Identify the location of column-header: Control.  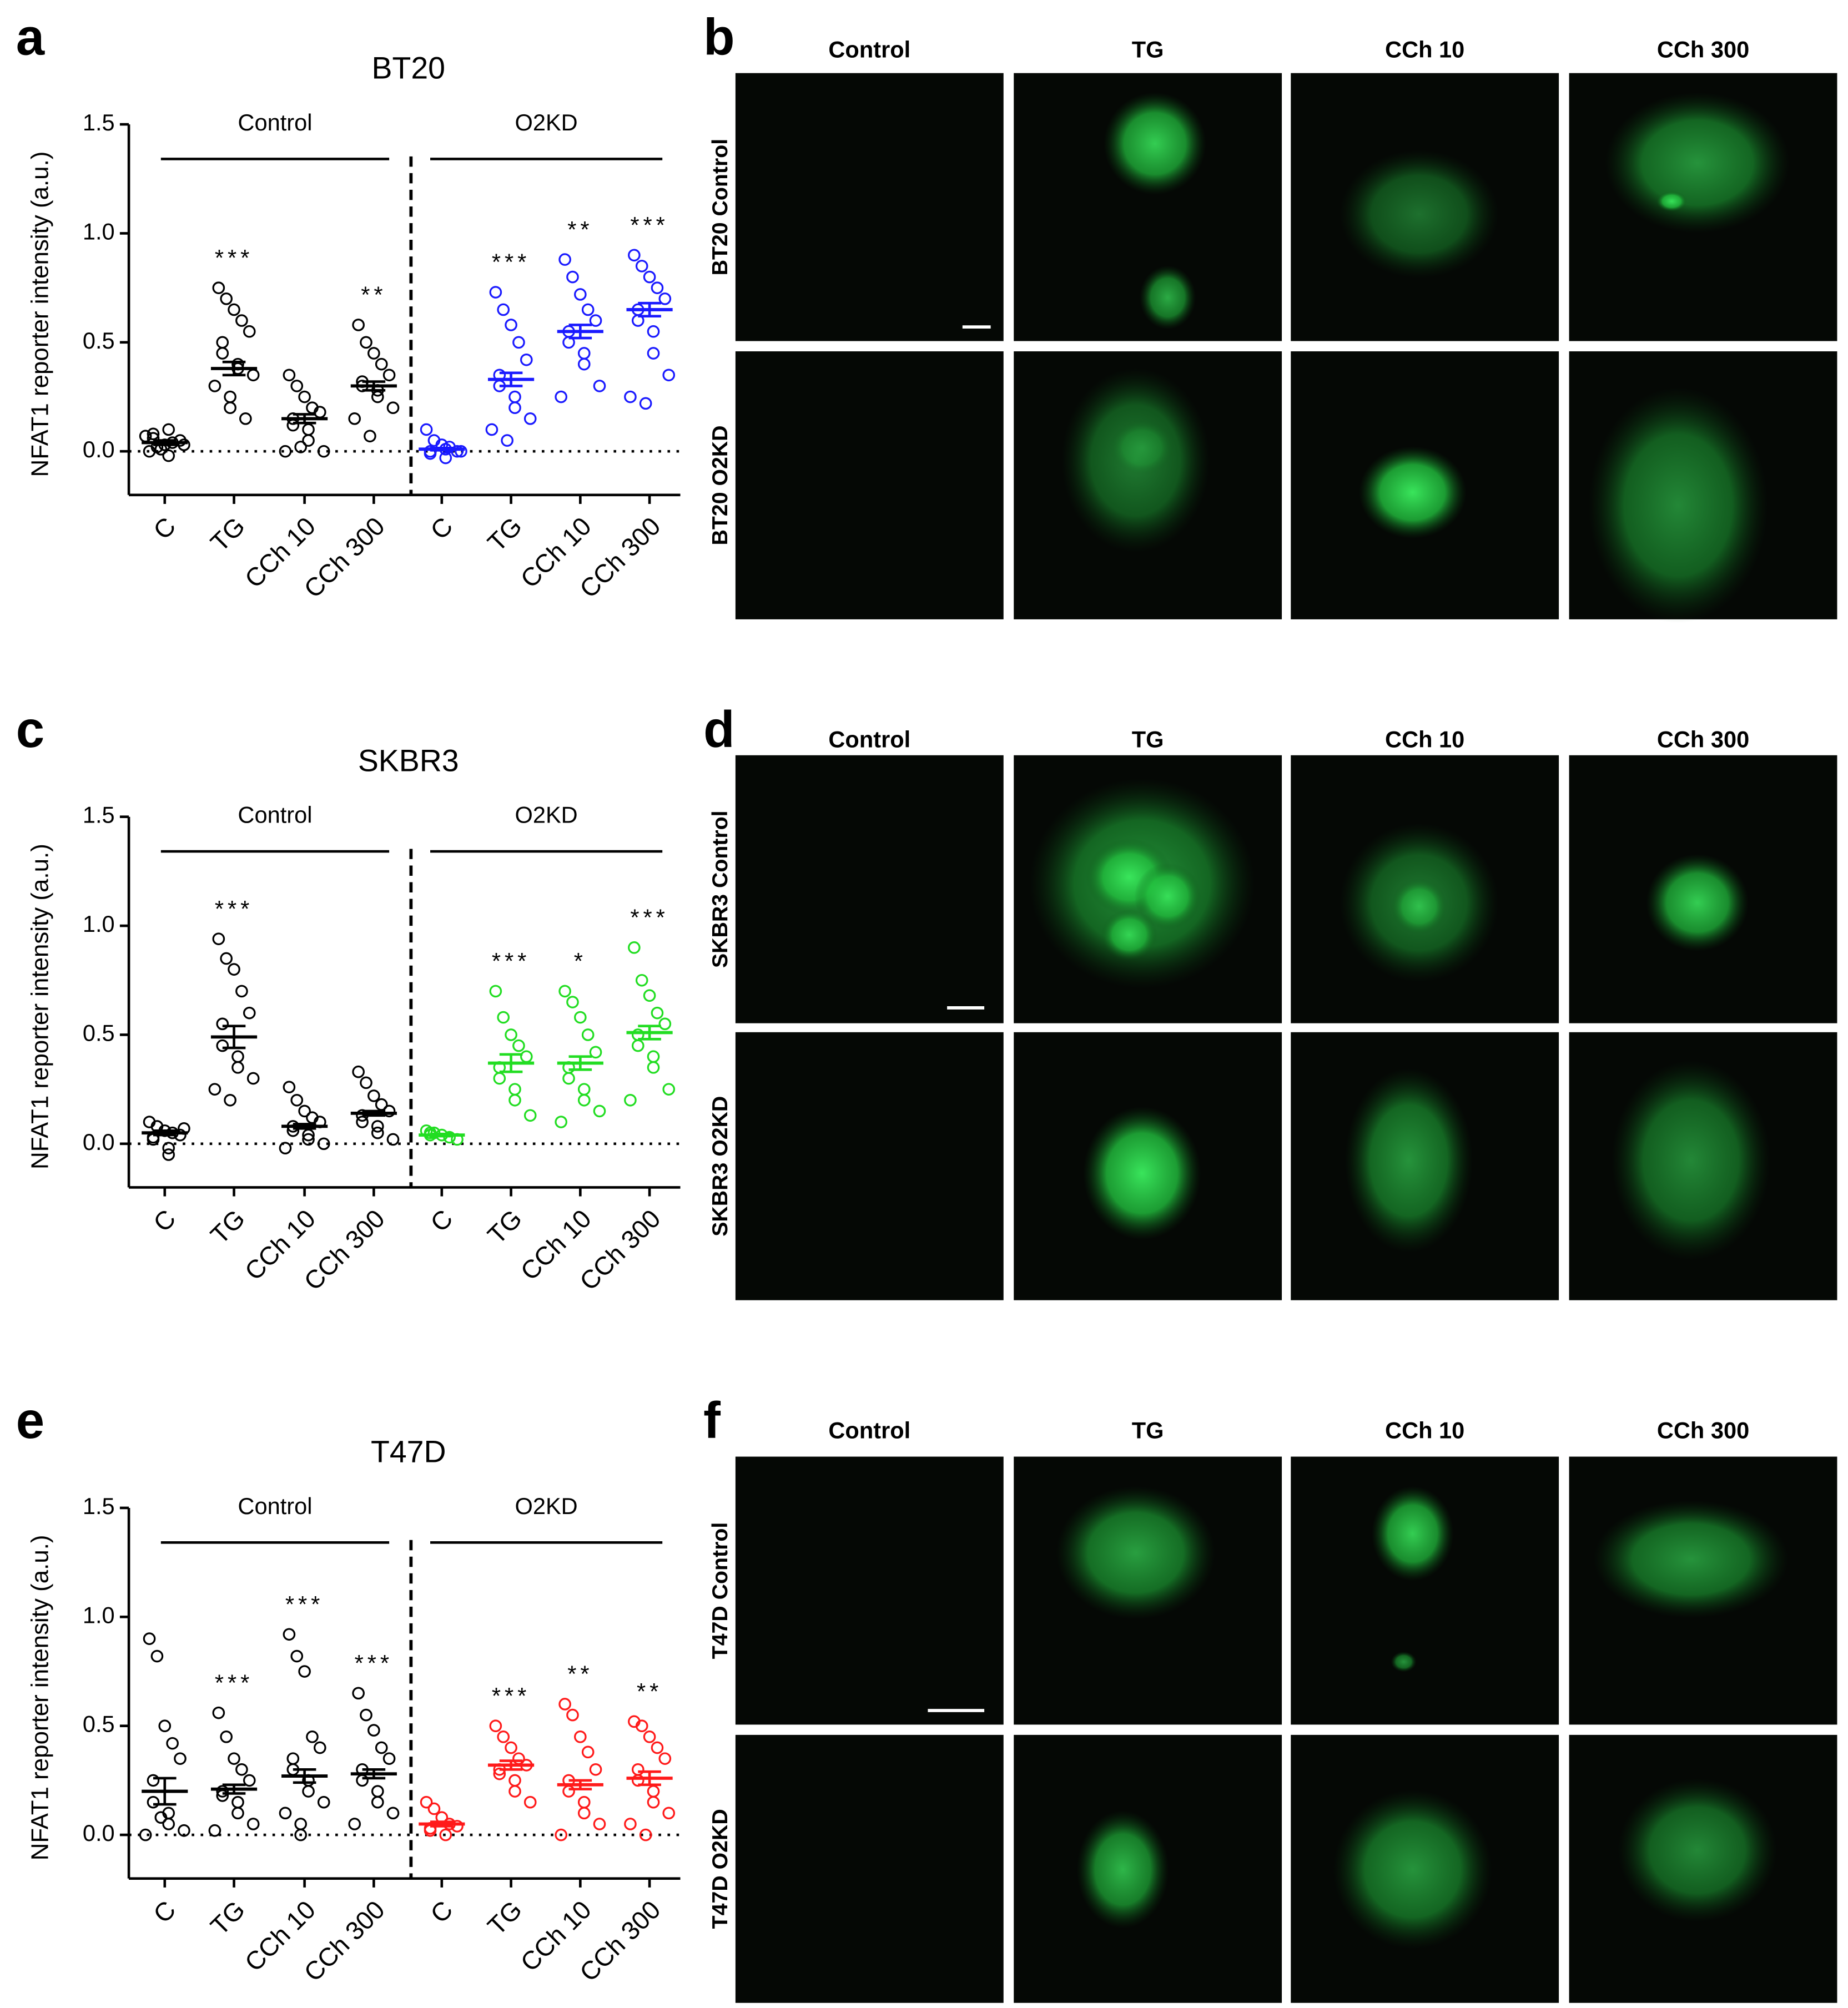
(869, 49).